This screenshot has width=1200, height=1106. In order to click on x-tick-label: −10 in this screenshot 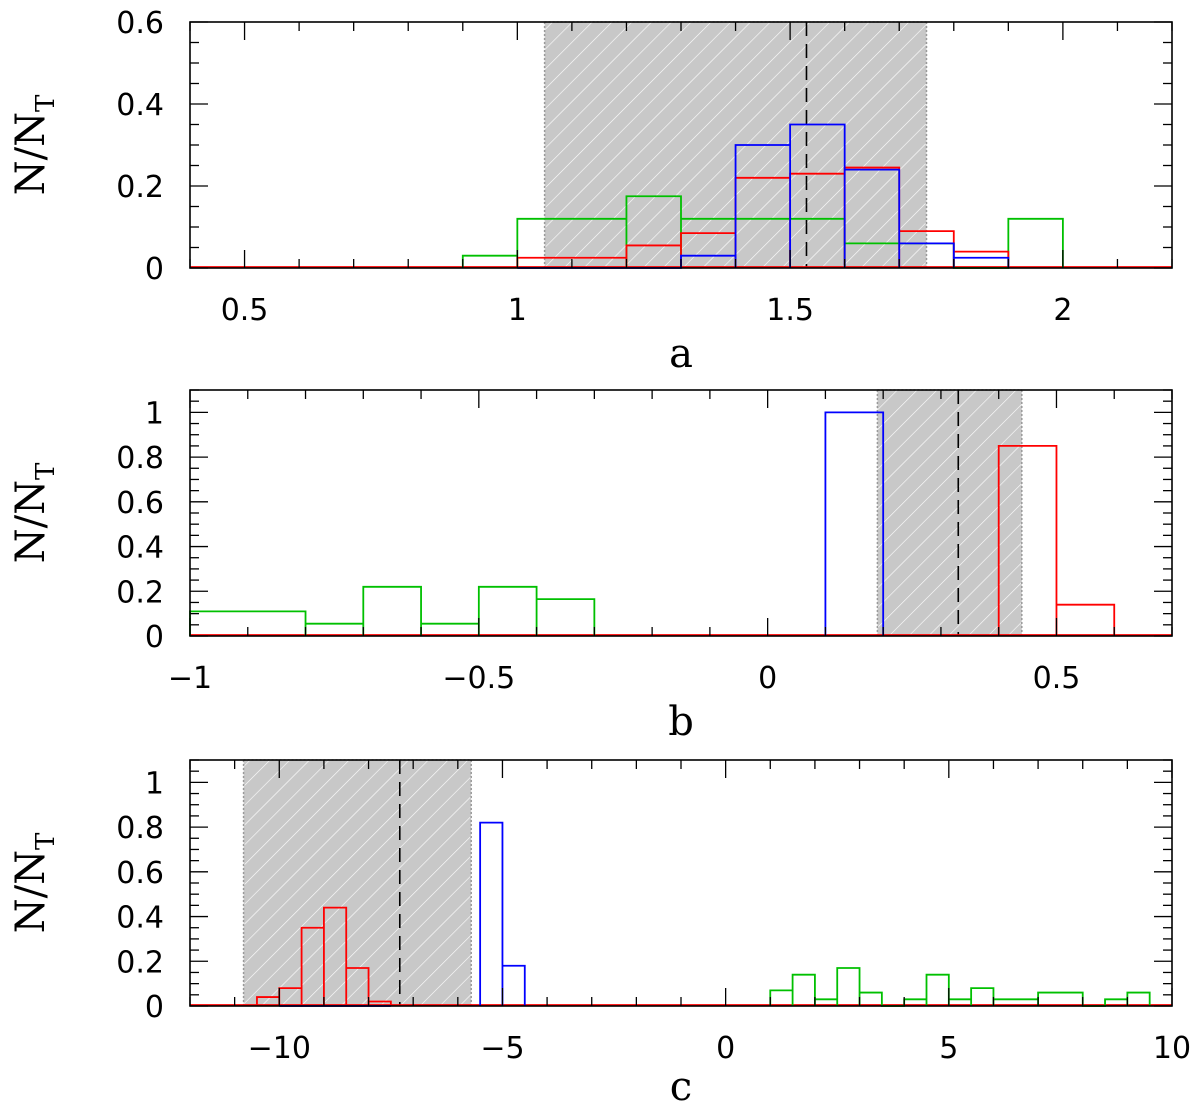, I will do `click(279, 1048)`.